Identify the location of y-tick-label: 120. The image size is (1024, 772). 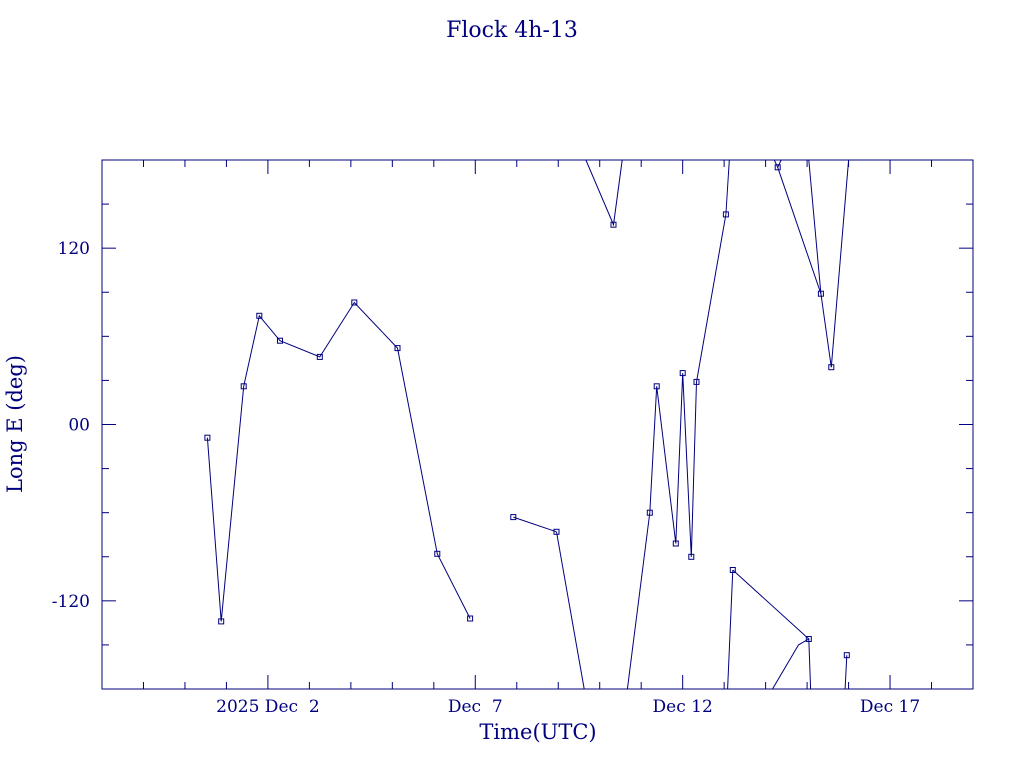
(74, 249).